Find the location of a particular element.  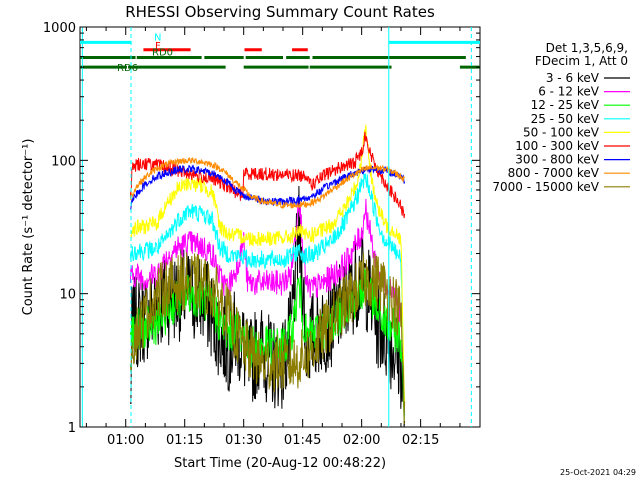

legend-label-5: 50 - 100 keV is located at coordinates (561, 132).